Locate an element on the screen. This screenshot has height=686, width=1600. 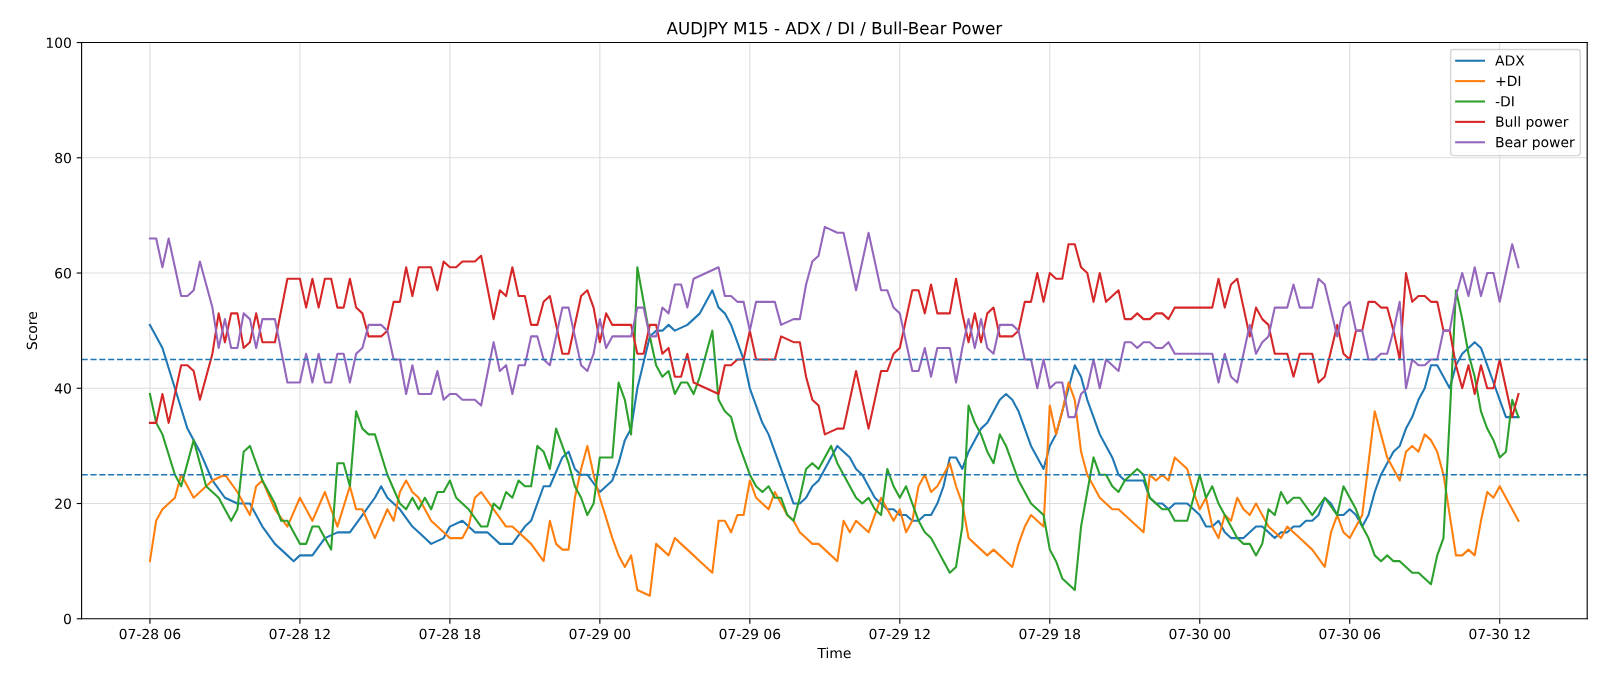
y-tick-label: 60 is located at coordinates (63, 273).